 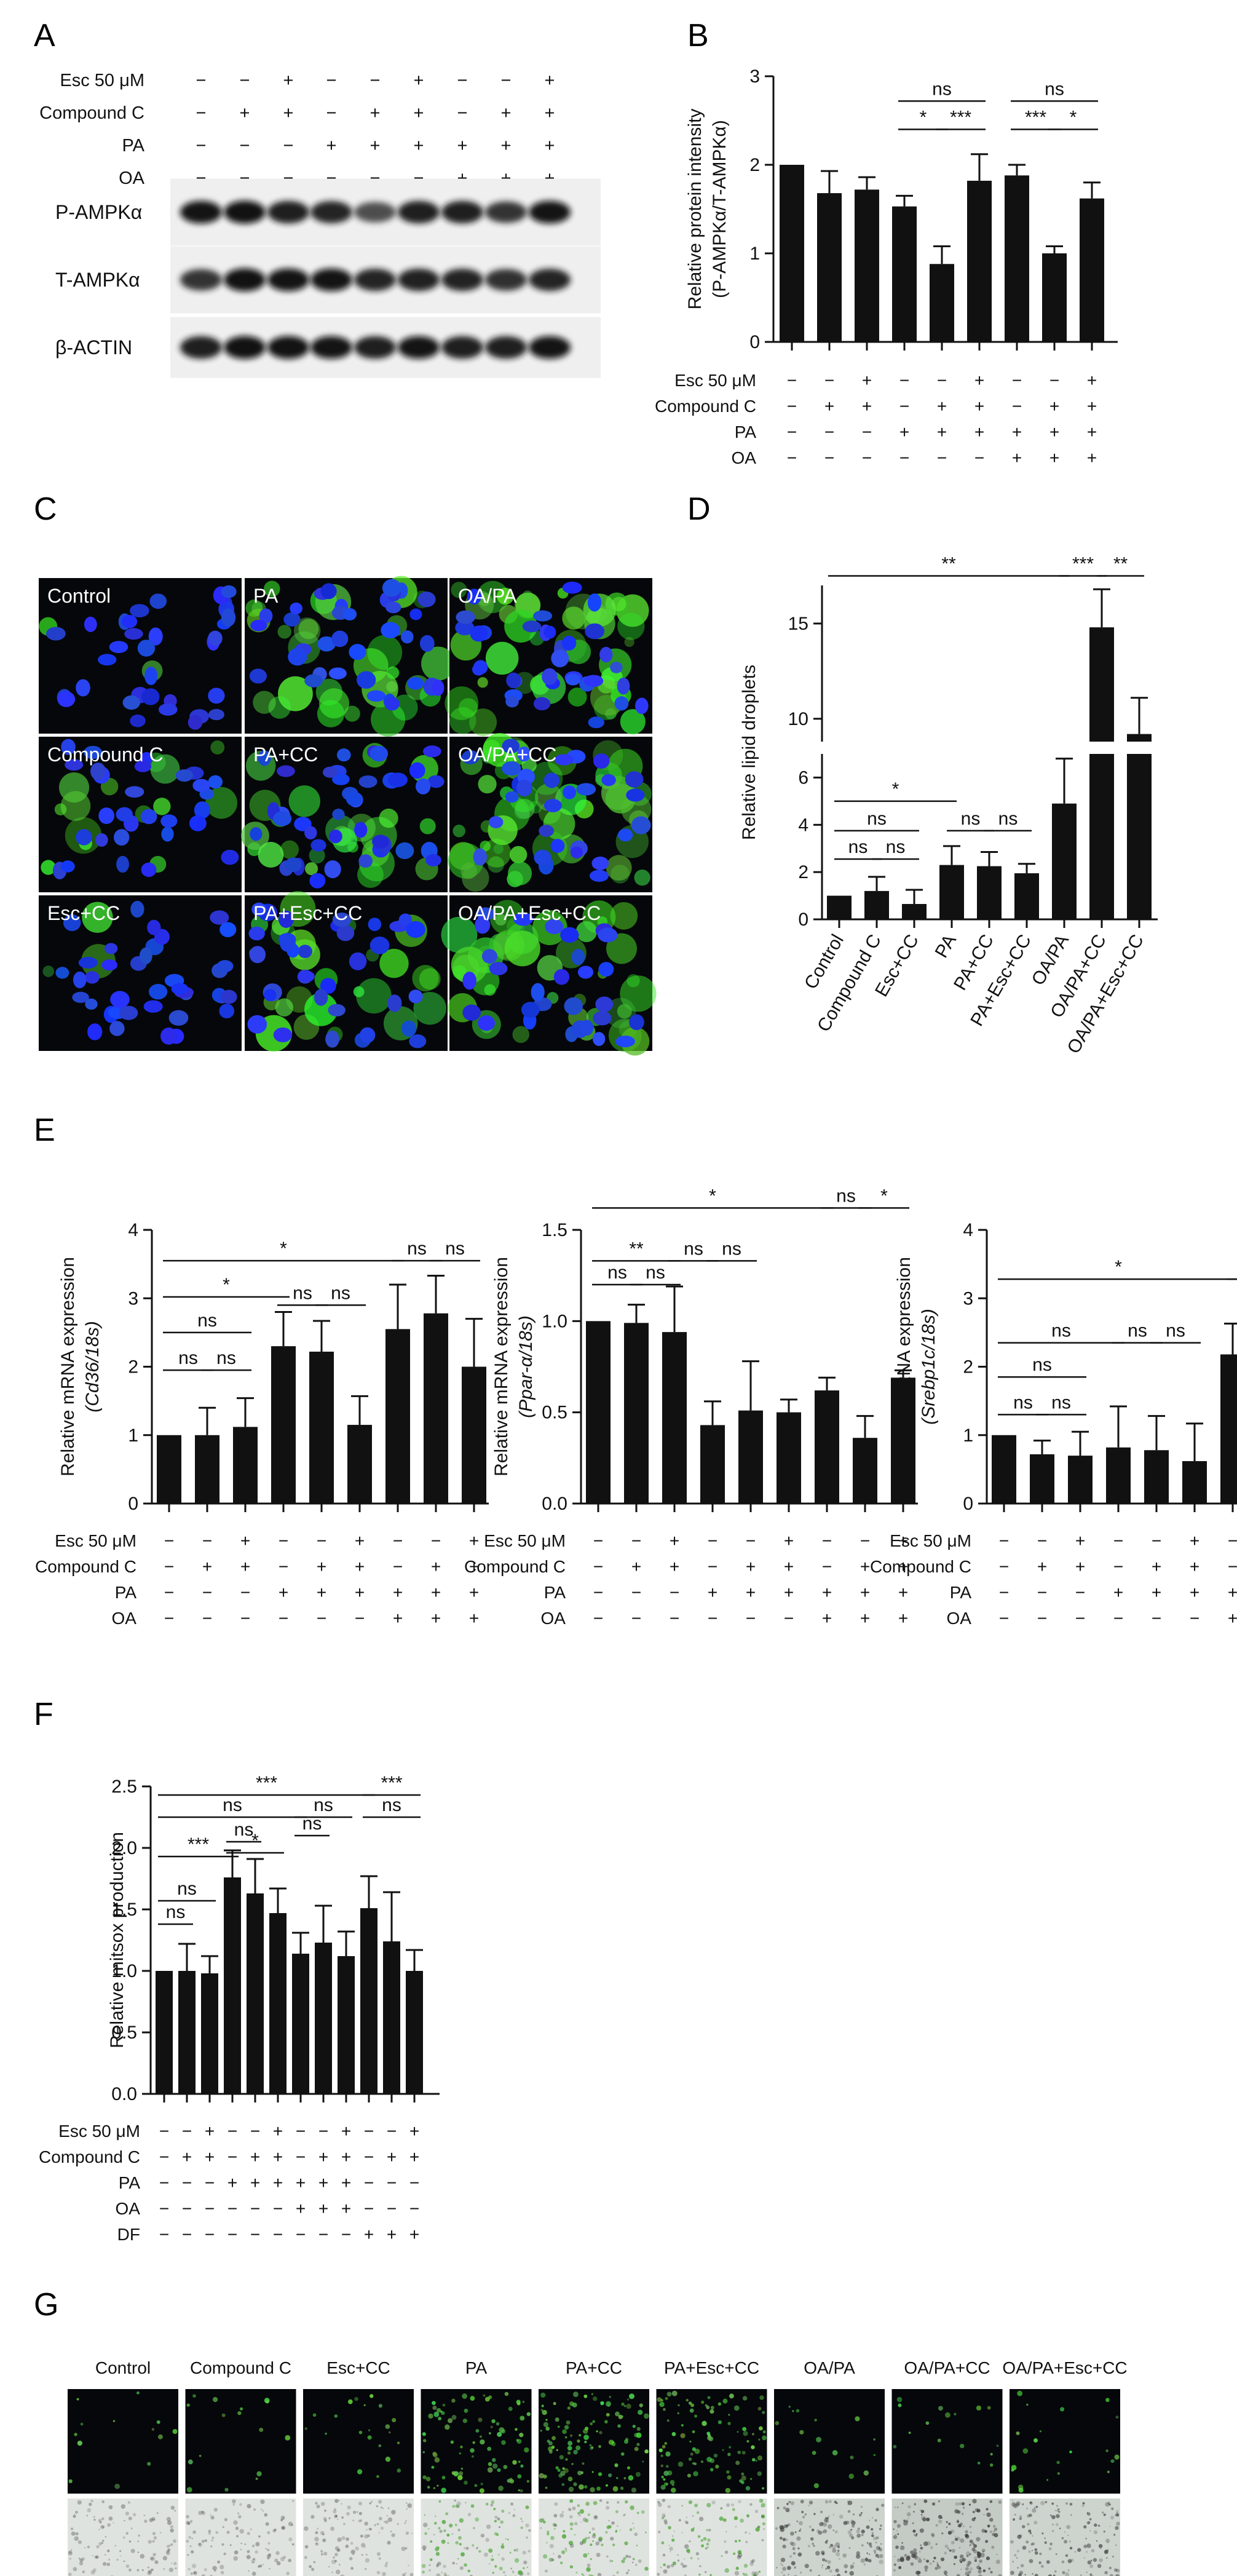 I want to click on sig-label: *, so click(x=1118, y=1267).